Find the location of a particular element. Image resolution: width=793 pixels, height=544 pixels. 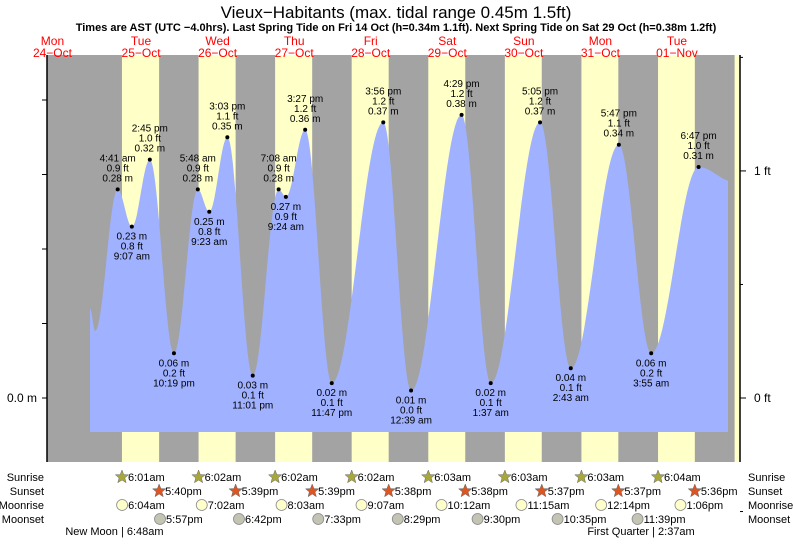

sunrise-time: 6:02am is located at coordinates (376, 478).